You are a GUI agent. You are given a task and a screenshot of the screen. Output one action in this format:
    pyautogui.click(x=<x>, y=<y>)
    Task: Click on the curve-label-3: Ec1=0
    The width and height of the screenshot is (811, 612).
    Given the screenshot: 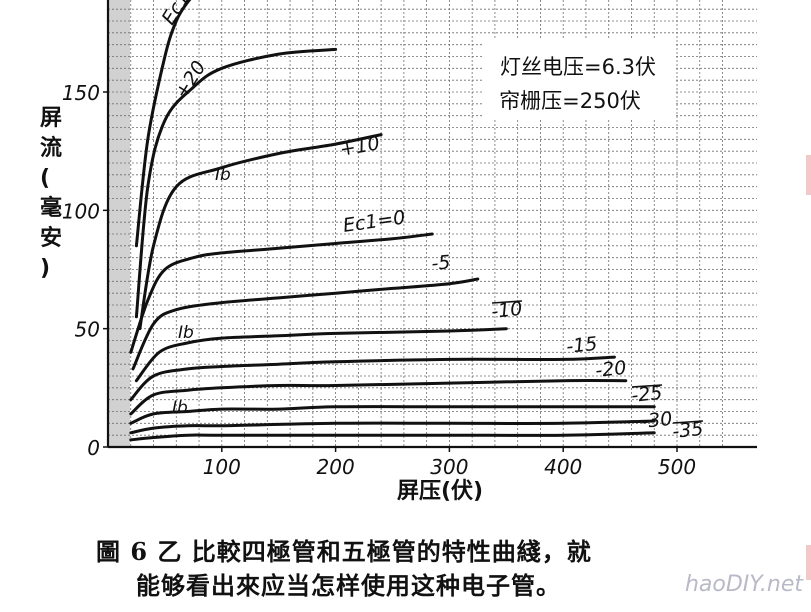 What is the action you would take?
    pyautogui.click(x=374, y=221)
    